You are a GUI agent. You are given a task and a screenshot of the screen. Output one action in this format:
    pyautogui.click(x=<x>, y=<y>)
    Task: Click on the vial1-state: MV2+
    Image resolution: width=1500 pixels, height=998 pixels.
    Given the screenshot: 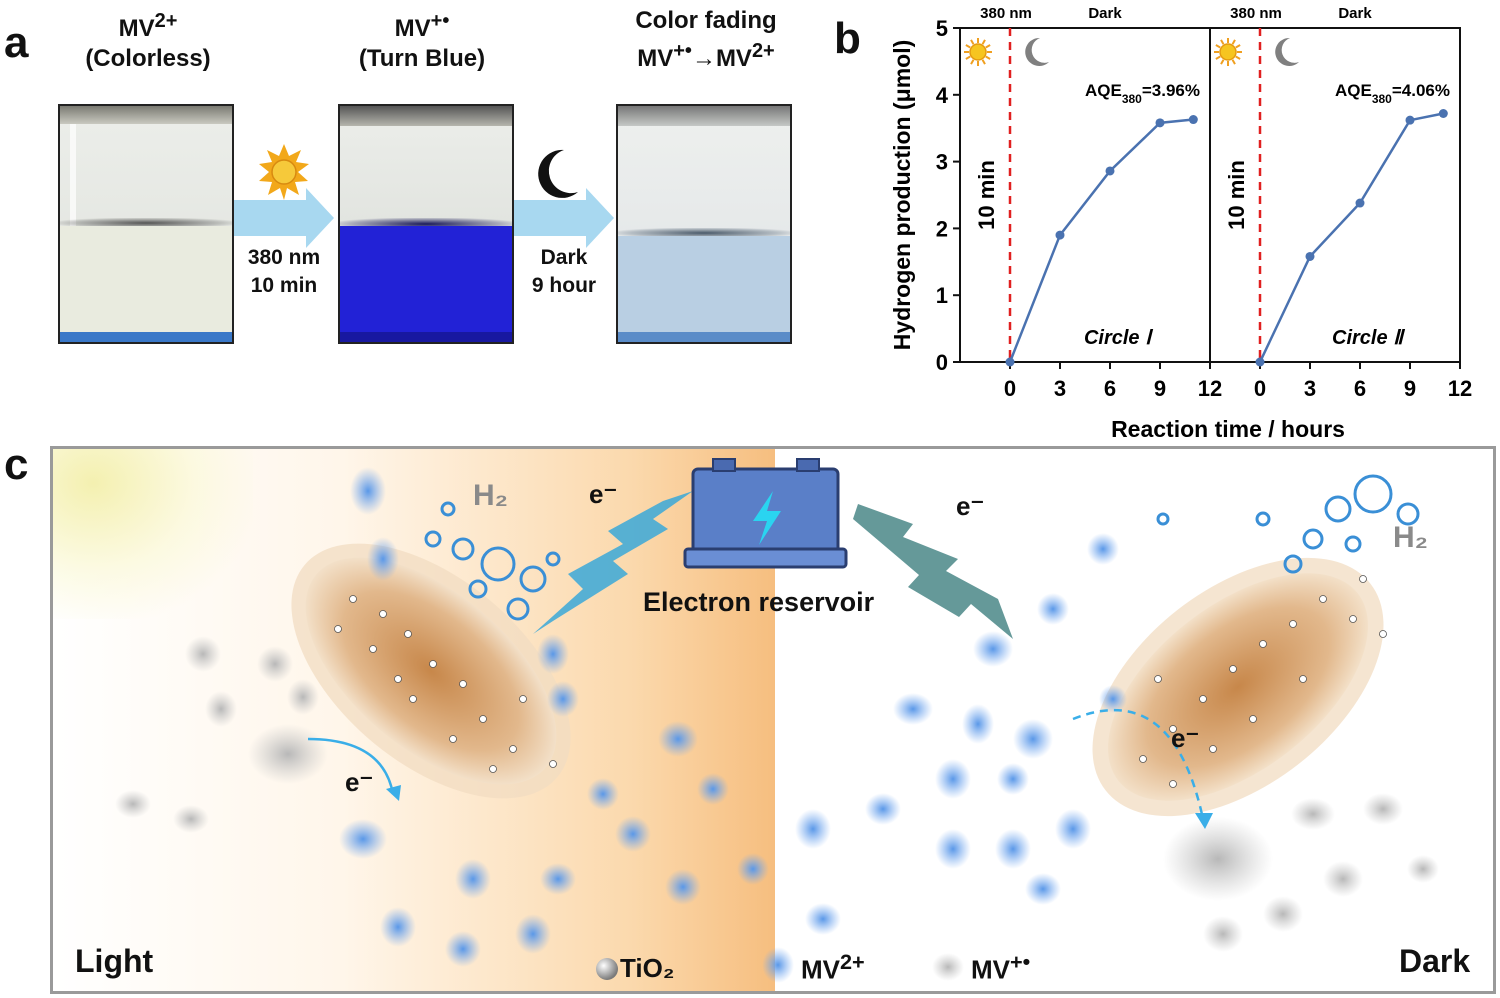 What is the action you would take?
    pyautogui.click(x=148, y=26)
    